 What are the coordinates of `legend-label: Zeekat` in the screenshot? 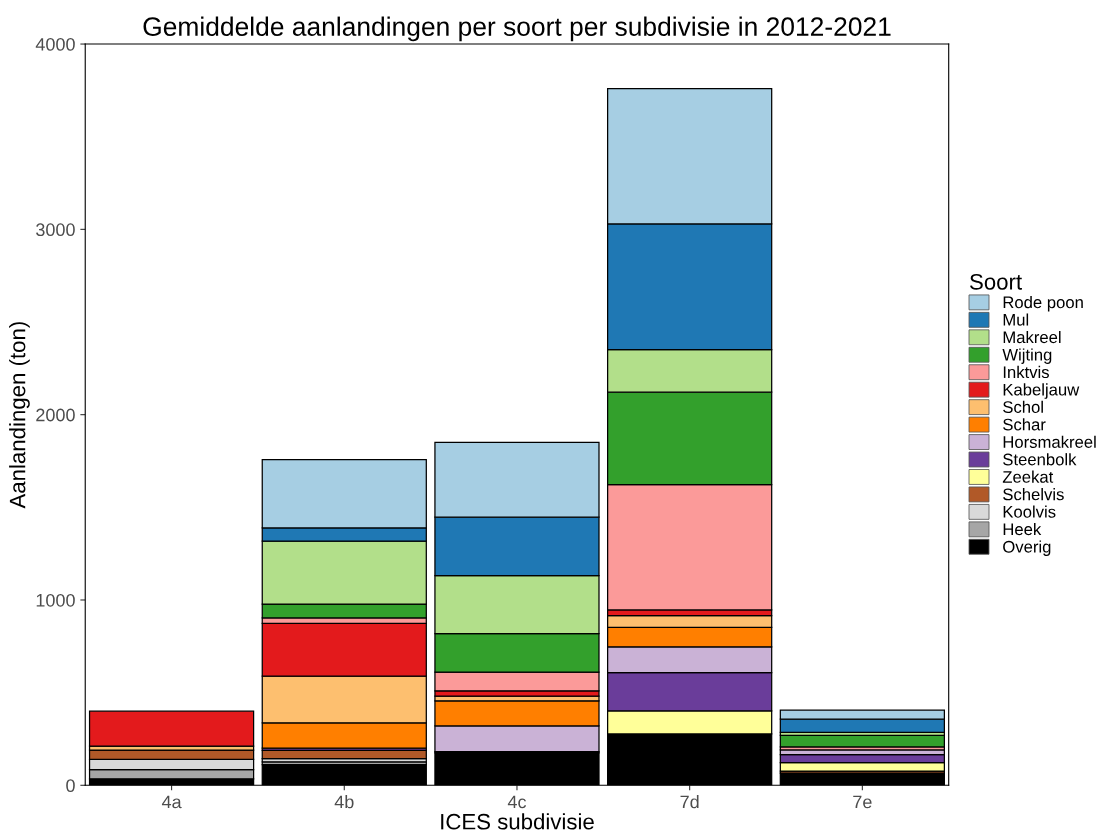 It's located at (1028, 476).